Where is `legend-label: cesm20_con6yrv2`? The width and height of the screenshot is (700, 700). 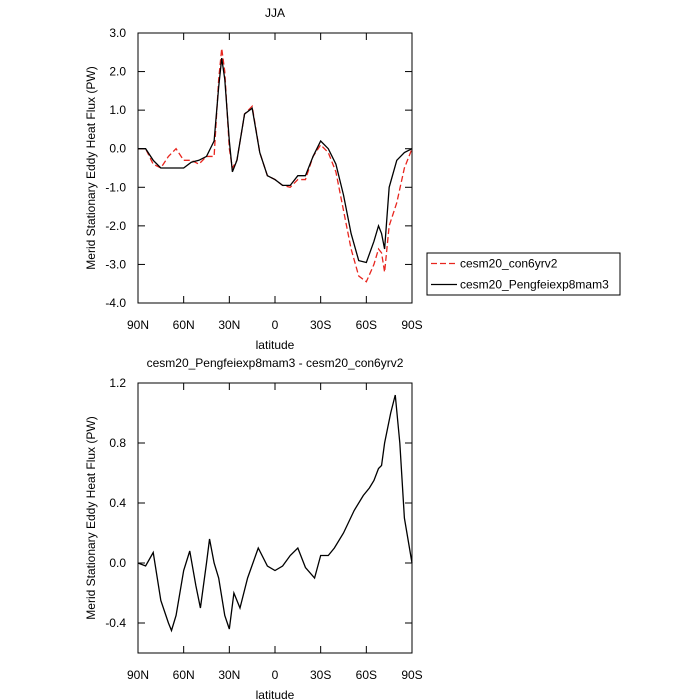 legend-label: cesm20_con6yrv2 is located at coordinates (509, 264).